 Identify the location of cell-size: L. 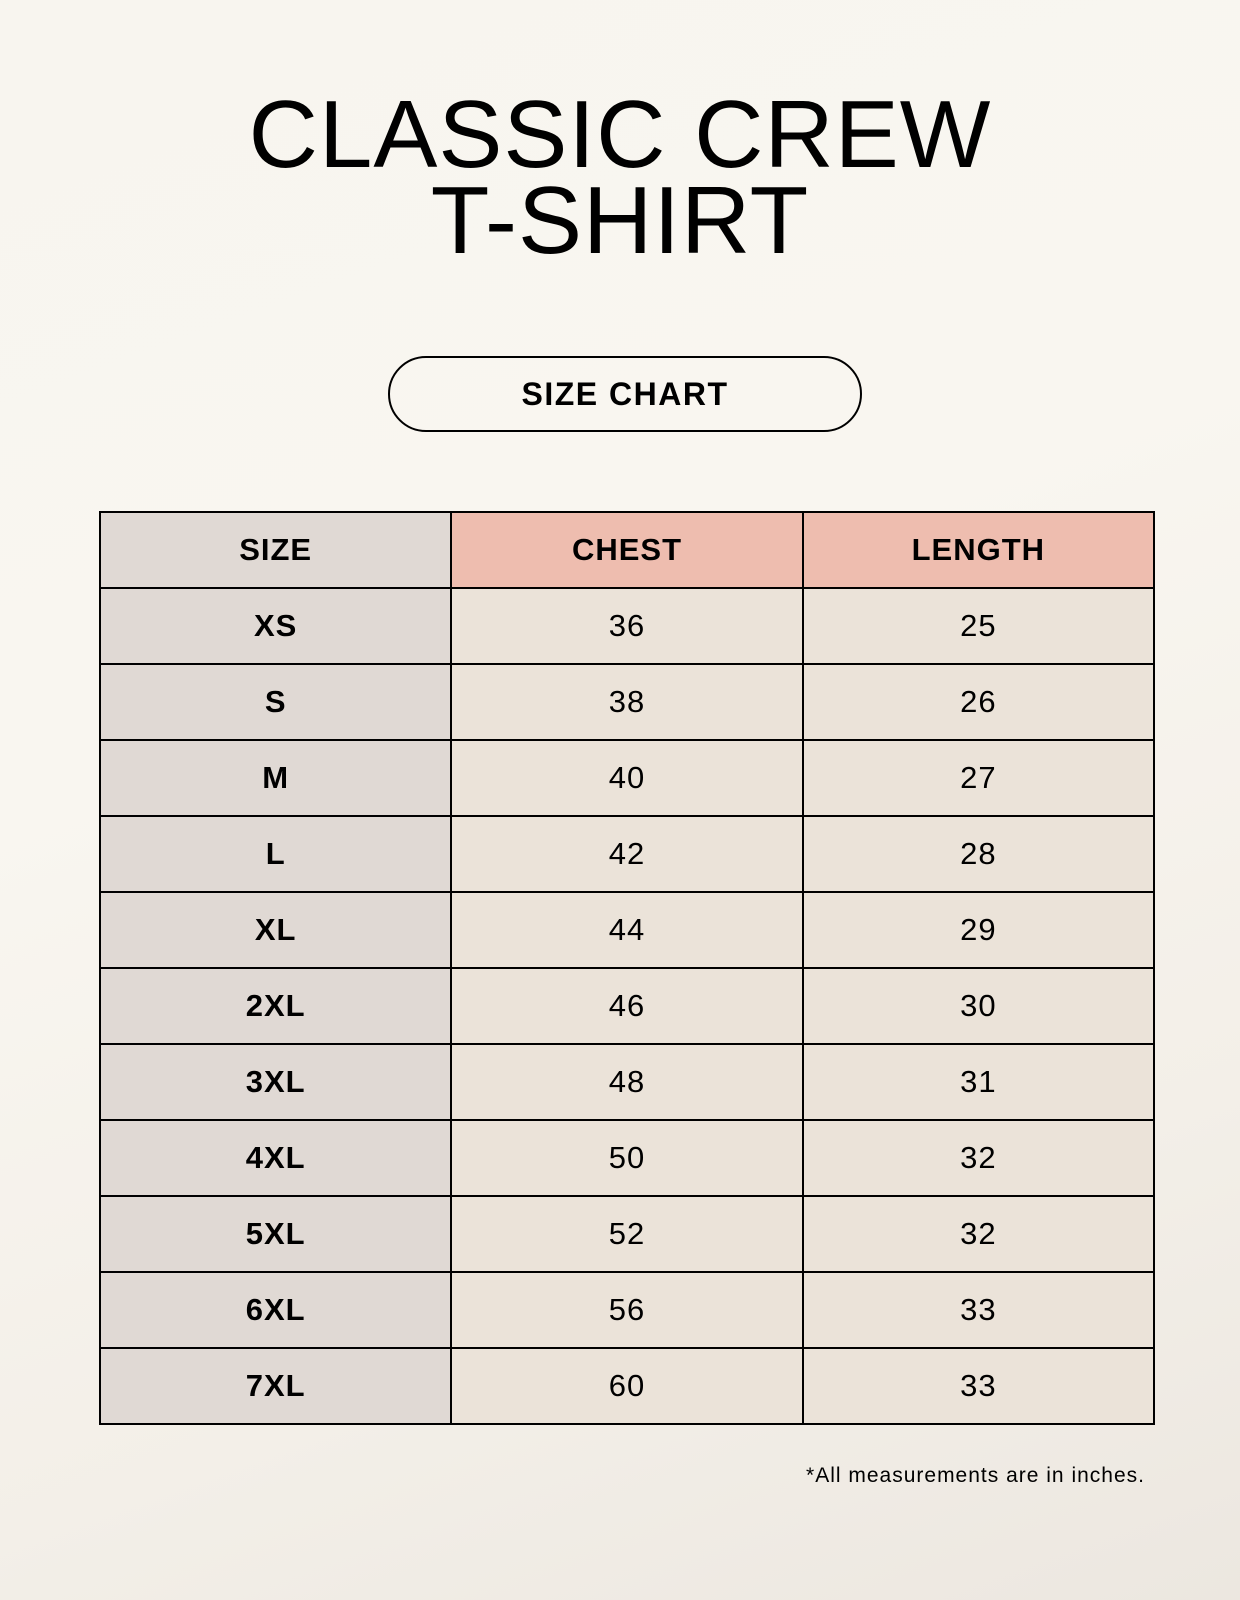
(275, 854).